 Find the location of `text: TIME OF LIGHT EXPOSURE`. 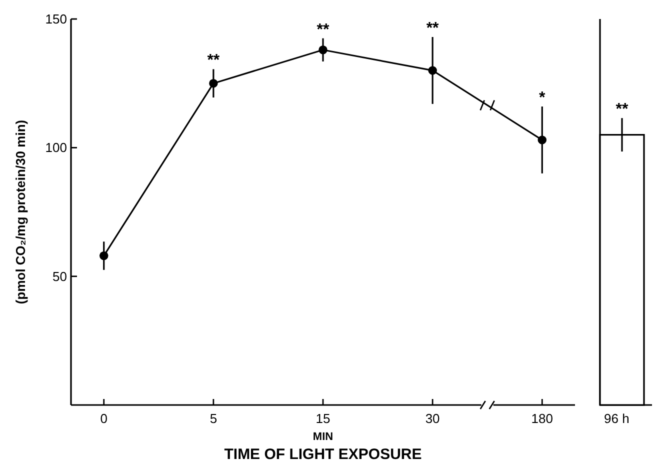

text: TIME OF LIGHT EXPOSURE is located at coordinates (323, 454).